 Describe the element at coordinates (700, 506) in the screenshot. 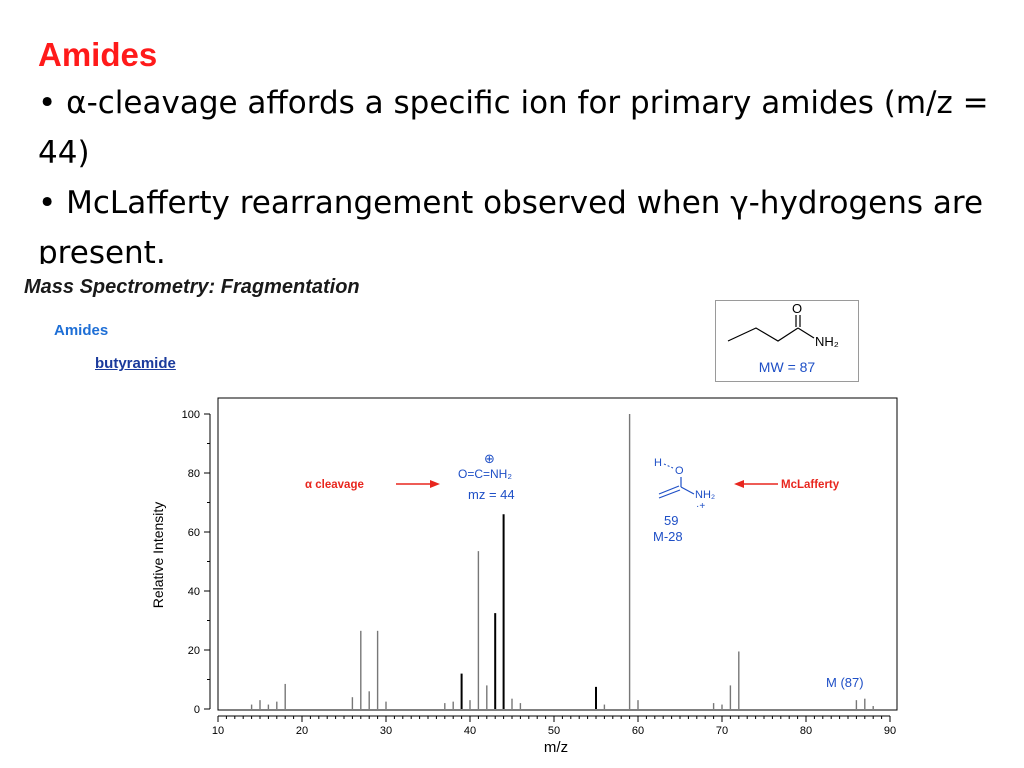

I see `mclafferty-charge: ·+` at that location.